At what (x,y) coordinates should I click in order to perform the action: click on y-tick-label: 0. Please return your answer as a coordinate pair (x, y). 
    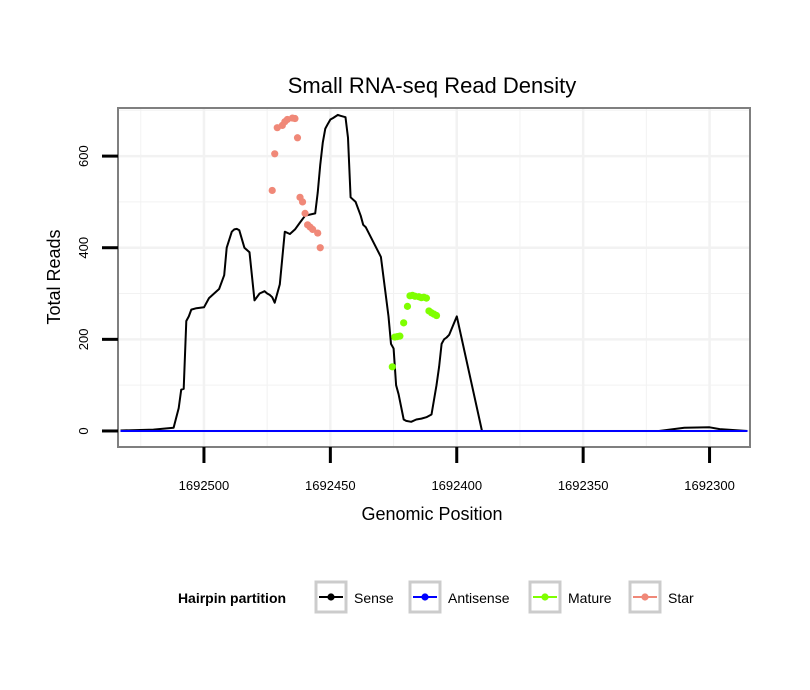
    Looking at the image, I should click on (83, 430).